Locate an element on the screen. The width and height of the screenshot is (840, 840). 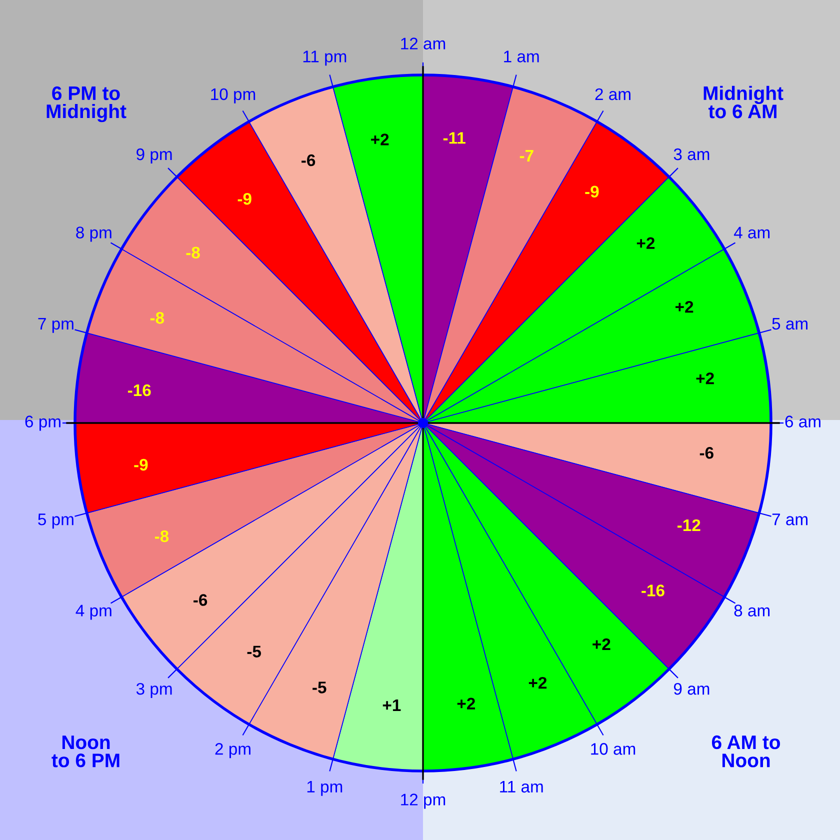
category-label: 5 pm is located at coordinates (56, 521).